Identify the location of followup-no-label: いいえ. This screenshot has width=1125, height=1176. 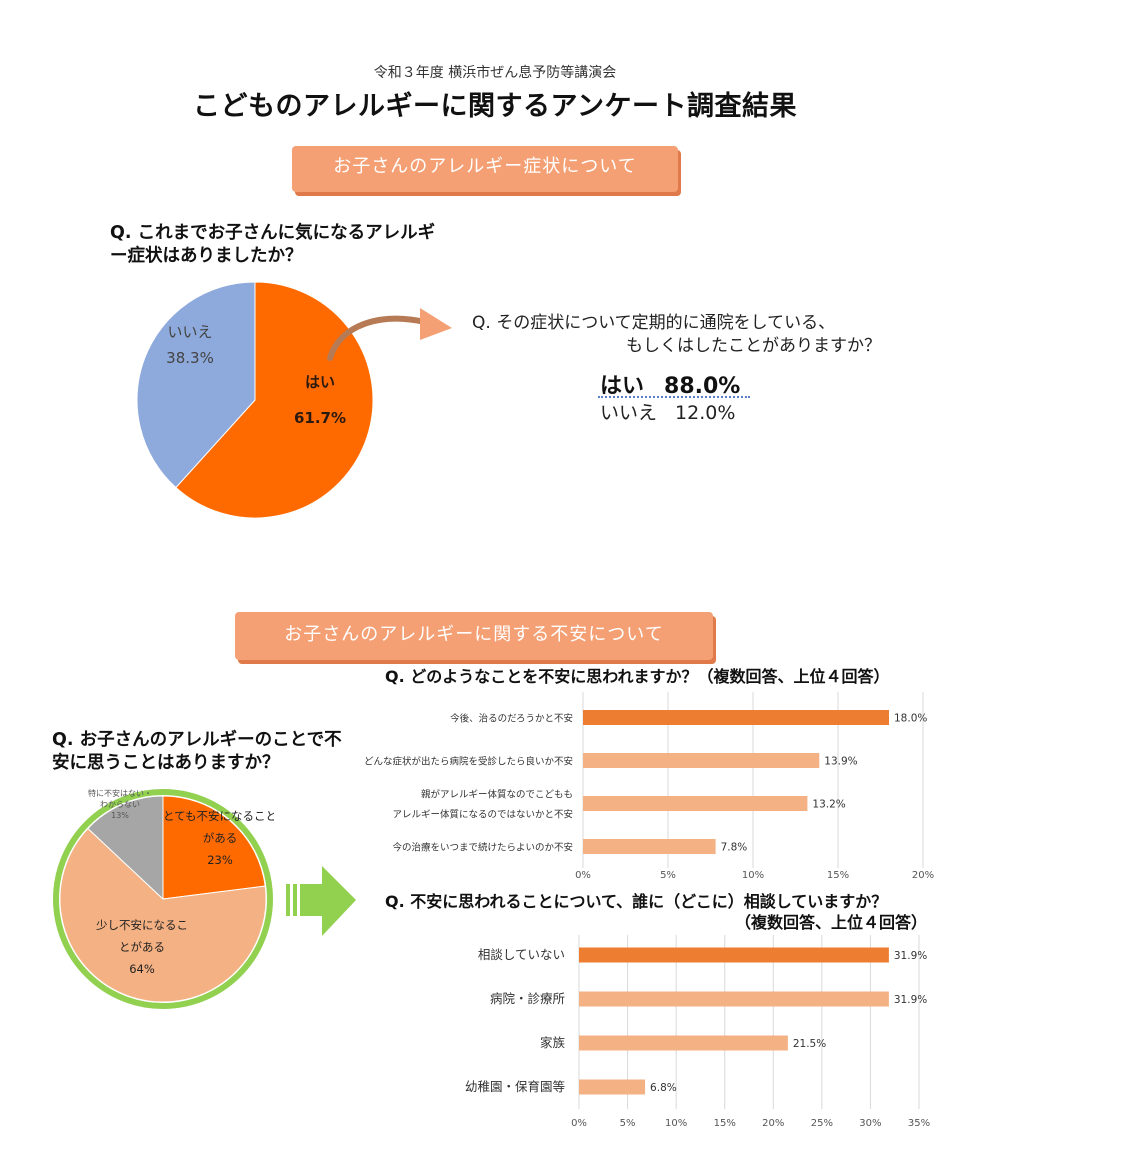
(629, 413).